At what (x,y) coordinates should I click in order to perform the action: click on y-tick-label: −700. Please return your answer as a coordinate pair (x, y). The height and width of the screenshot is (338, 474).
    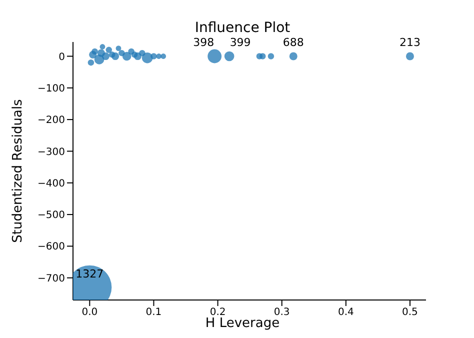
    Looking at the image, I should click on (51, 278).